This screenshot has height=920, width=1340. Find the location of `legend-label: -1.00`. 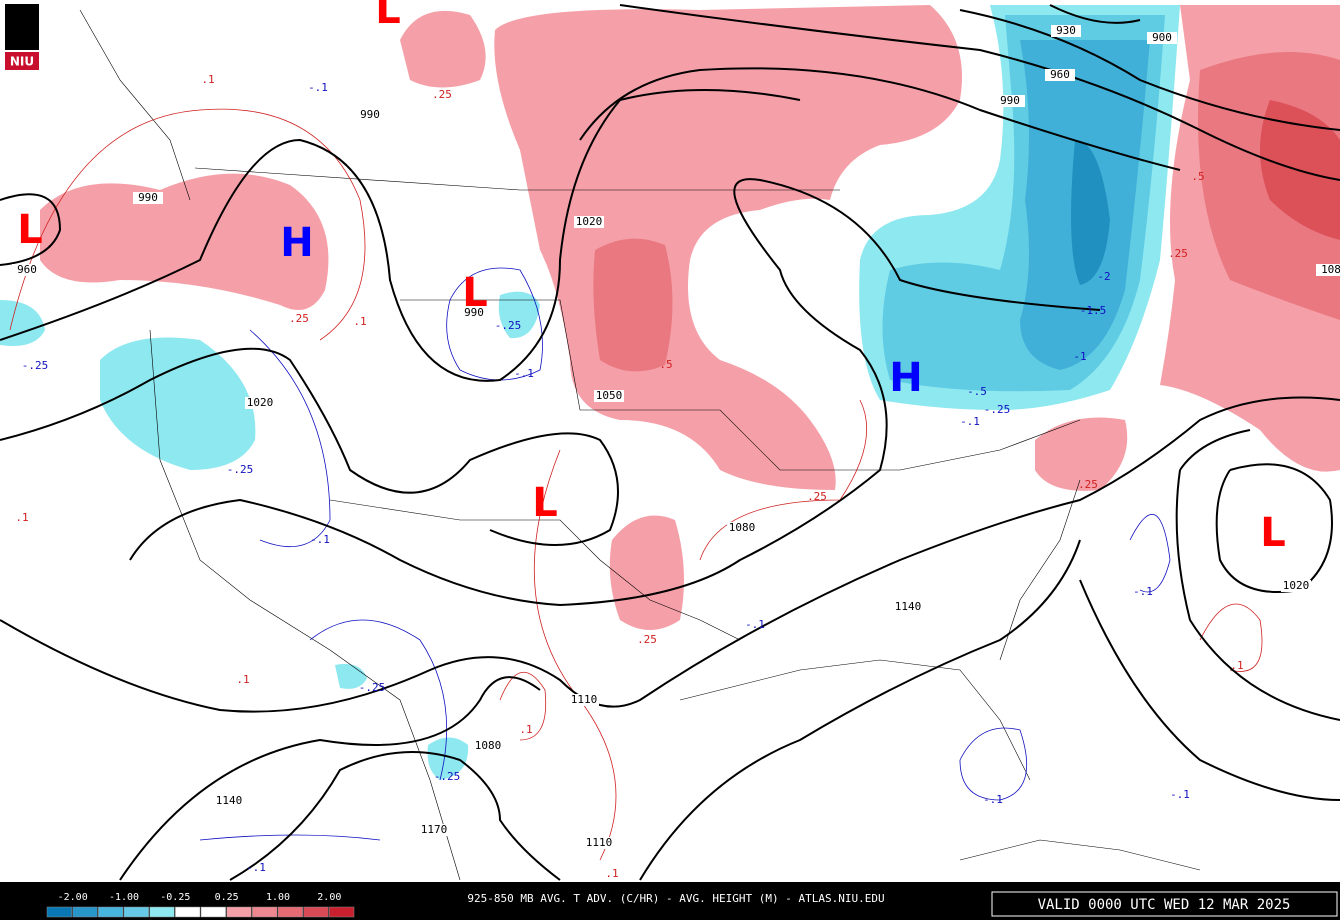

legend-label: -1.00 is located at coordinates (124, 897).